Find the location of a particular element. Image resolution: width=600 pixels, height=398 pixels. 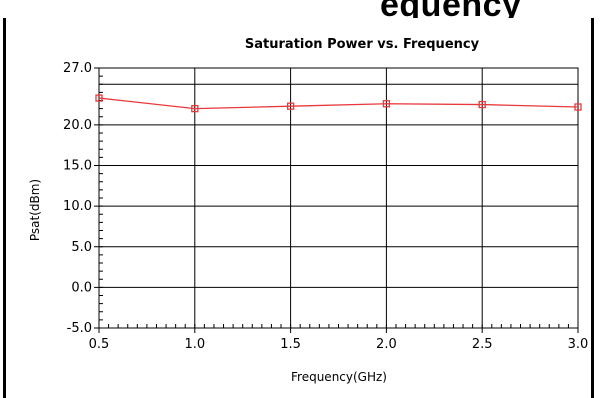

y-tick-label: 20.0 is located at coordinates (77, 125).